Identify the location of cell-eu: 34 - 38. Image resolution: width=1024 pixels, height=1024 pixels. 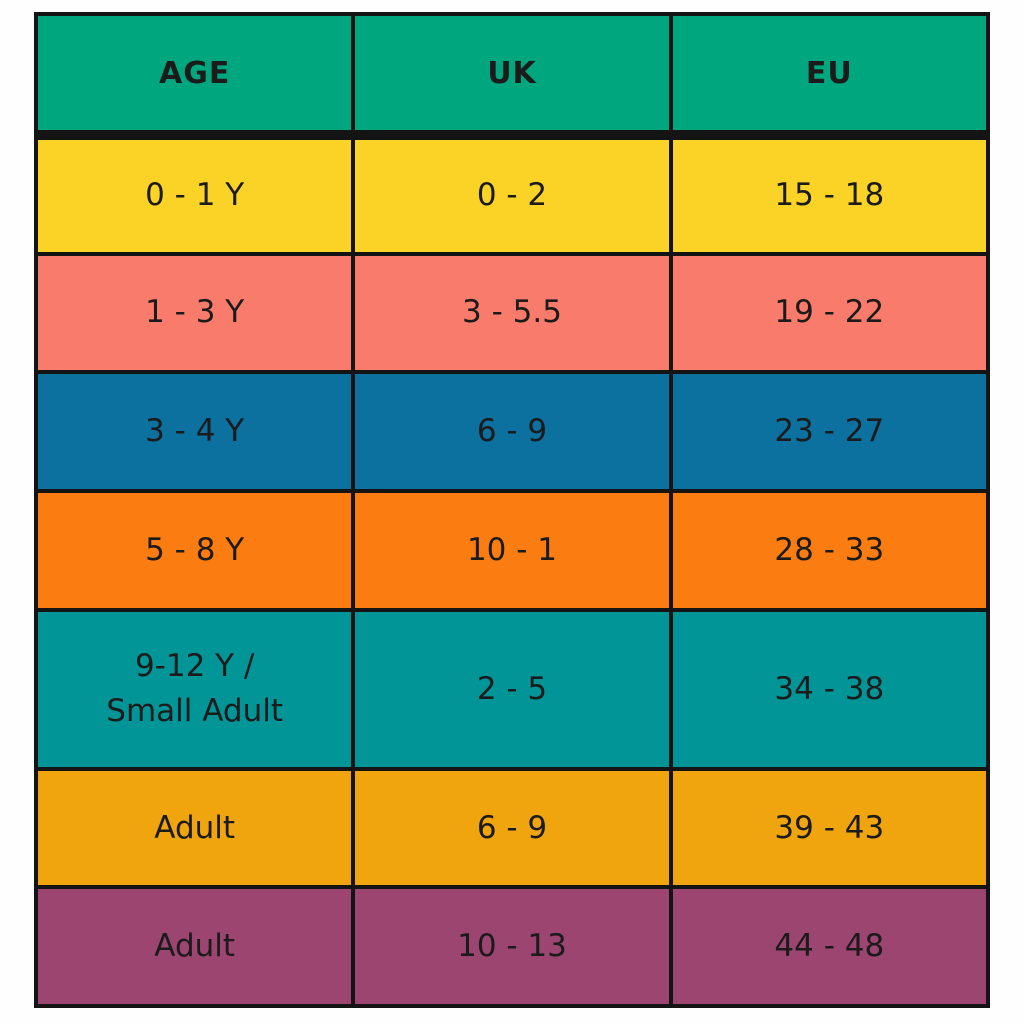
(829, 689).